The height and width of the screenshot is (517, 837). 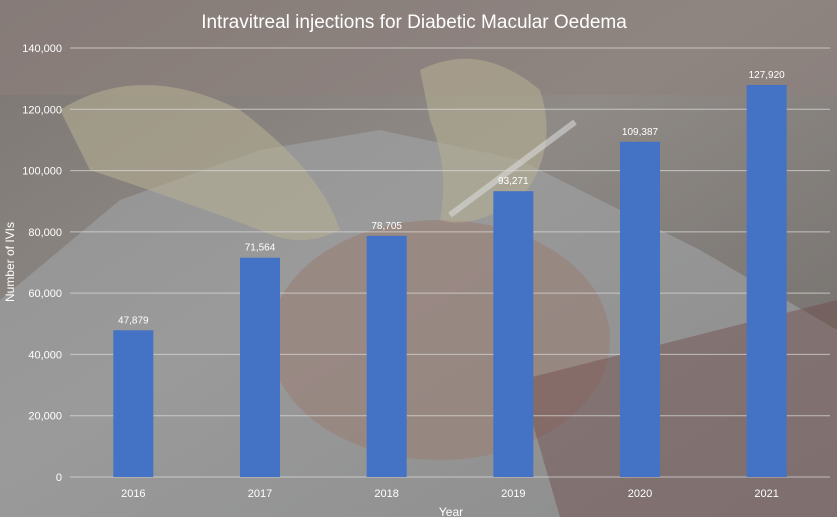 What do you see at coordinates (59, 478) in the screenshot?
I see `y-tick-label: 0` at bounding box center [59, 478].